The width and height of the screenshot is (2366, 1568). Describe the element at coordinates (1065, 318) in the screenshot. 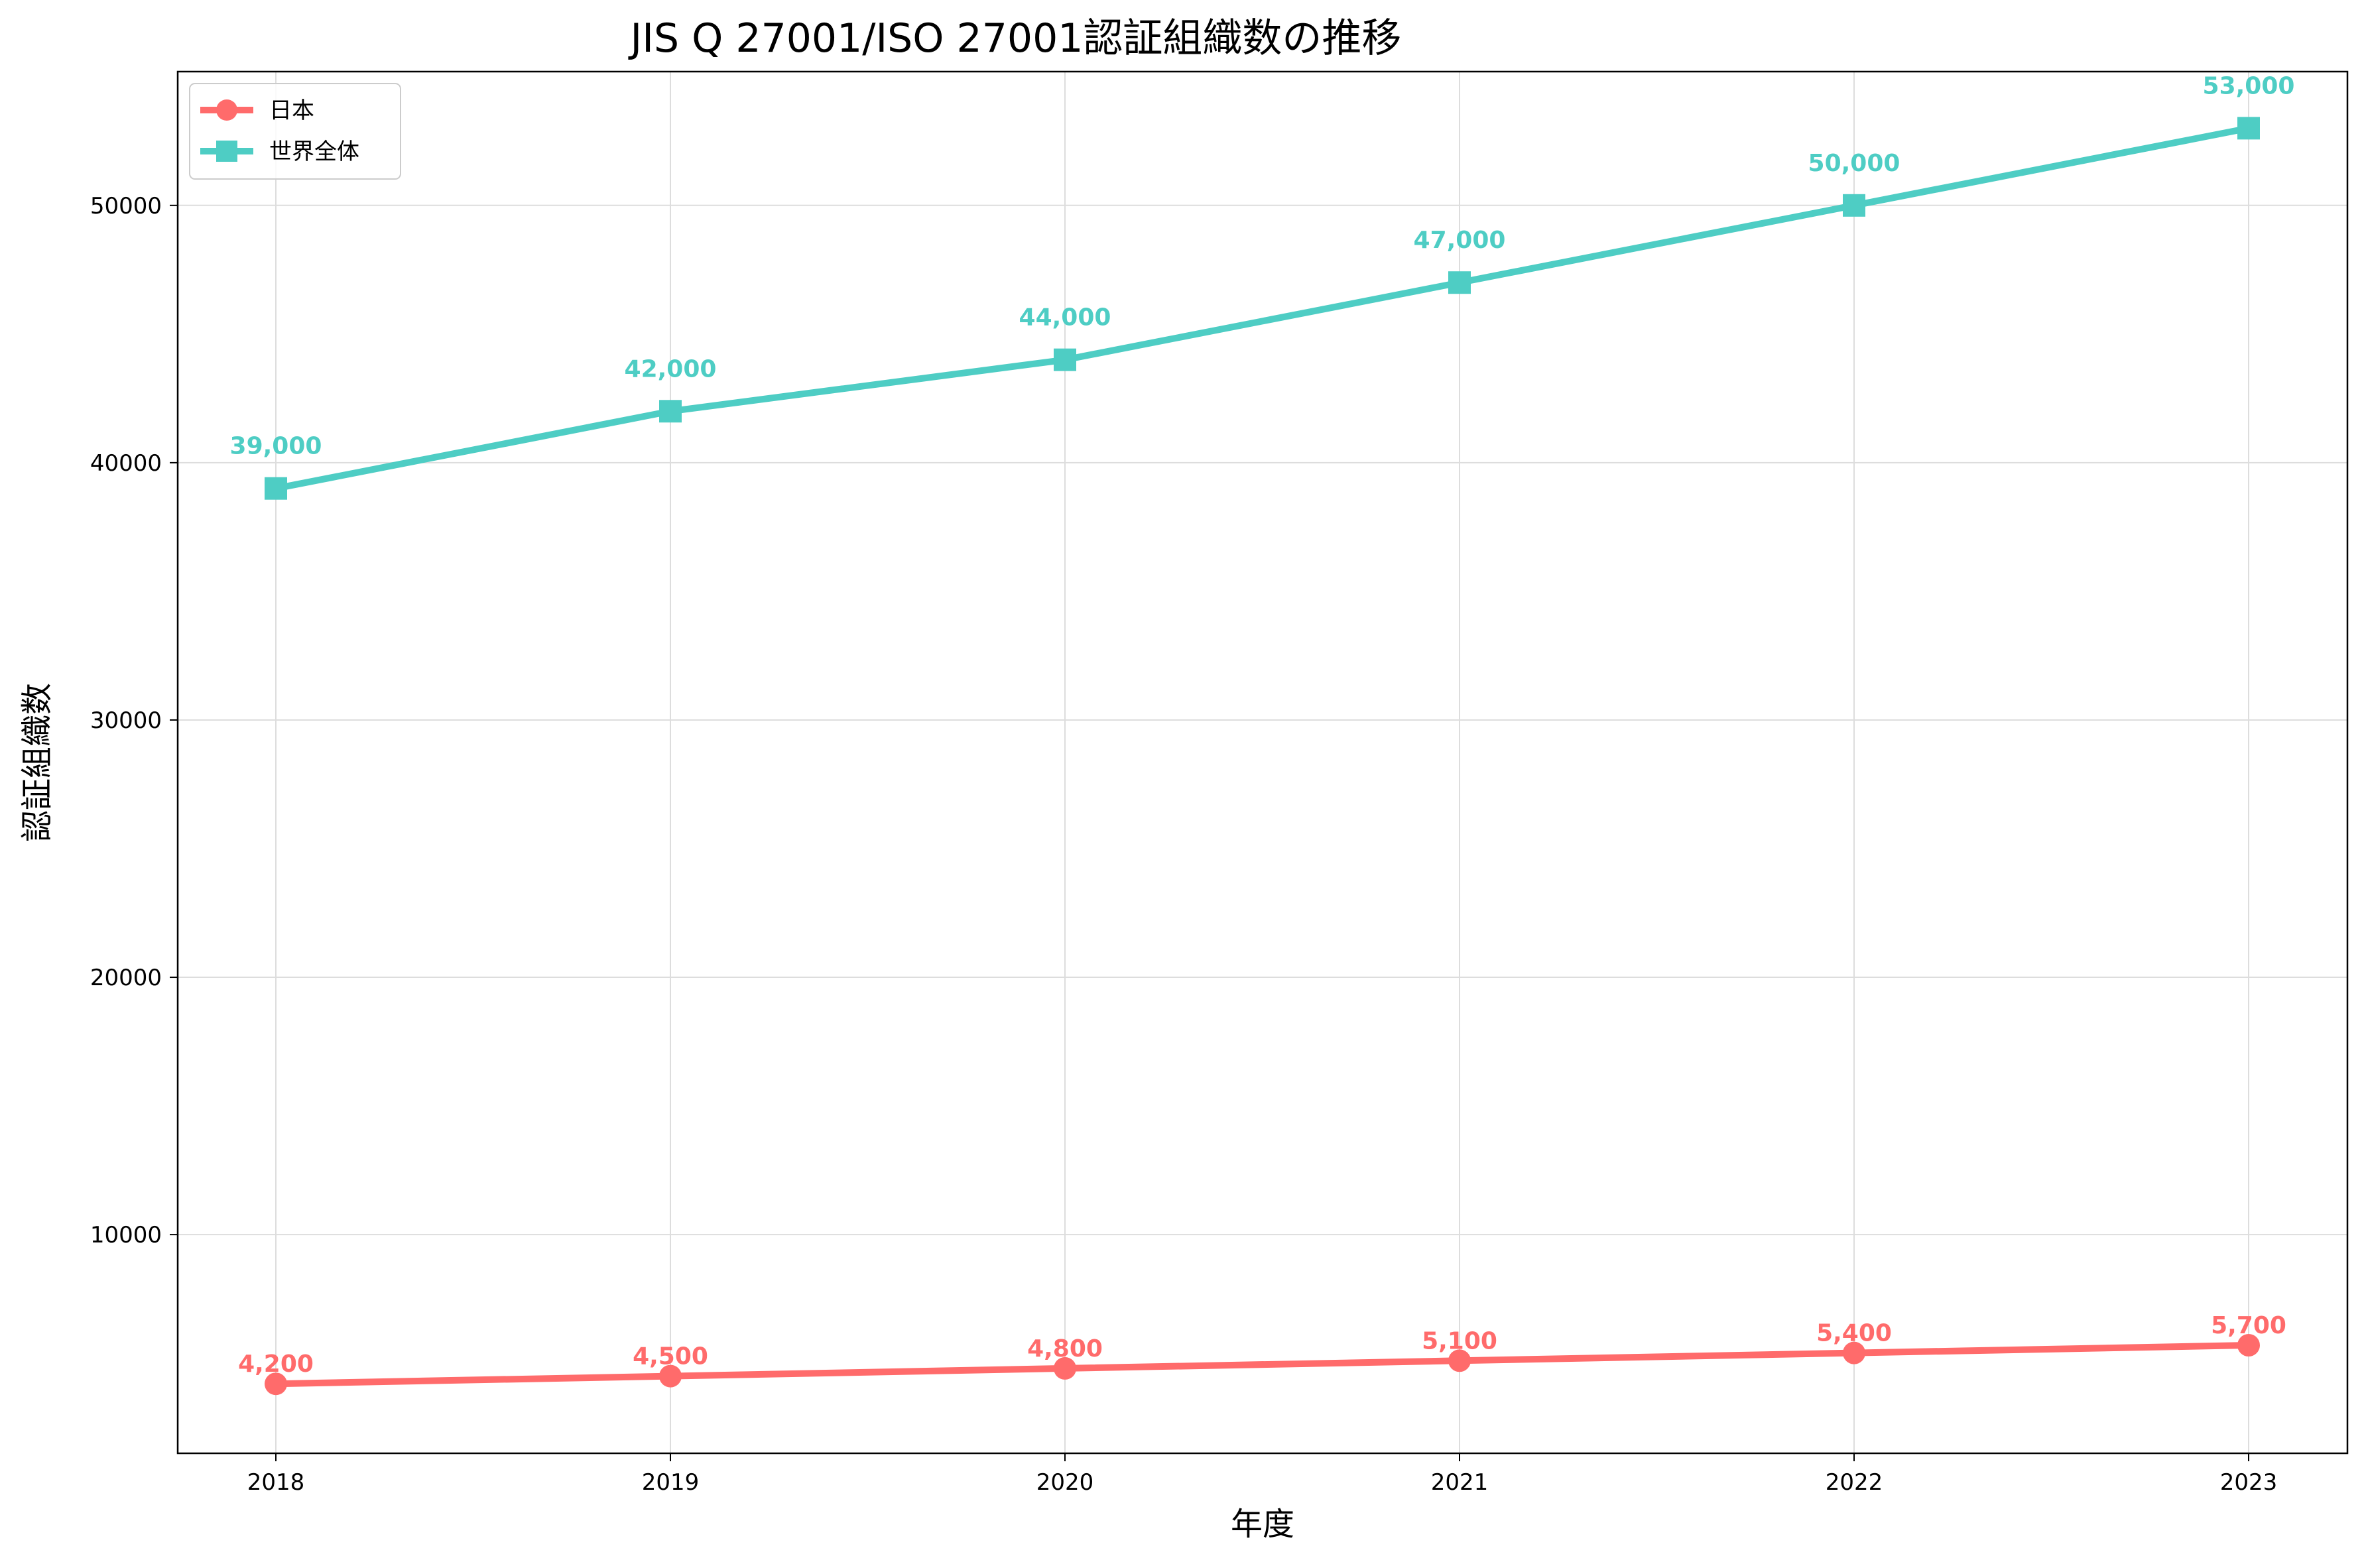

I see `data-label: 44,000` at that location.